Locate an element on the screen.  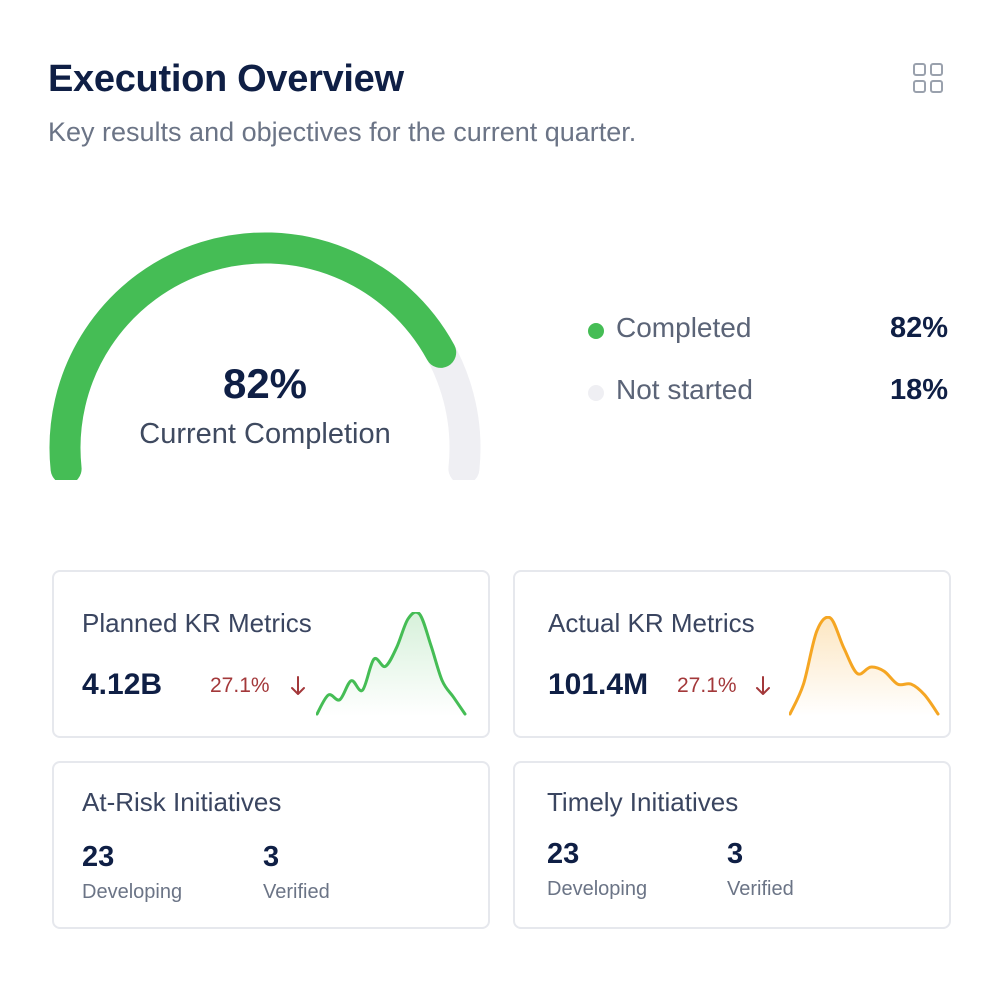
legend-value: 82% is located at coordinates (918, 328).